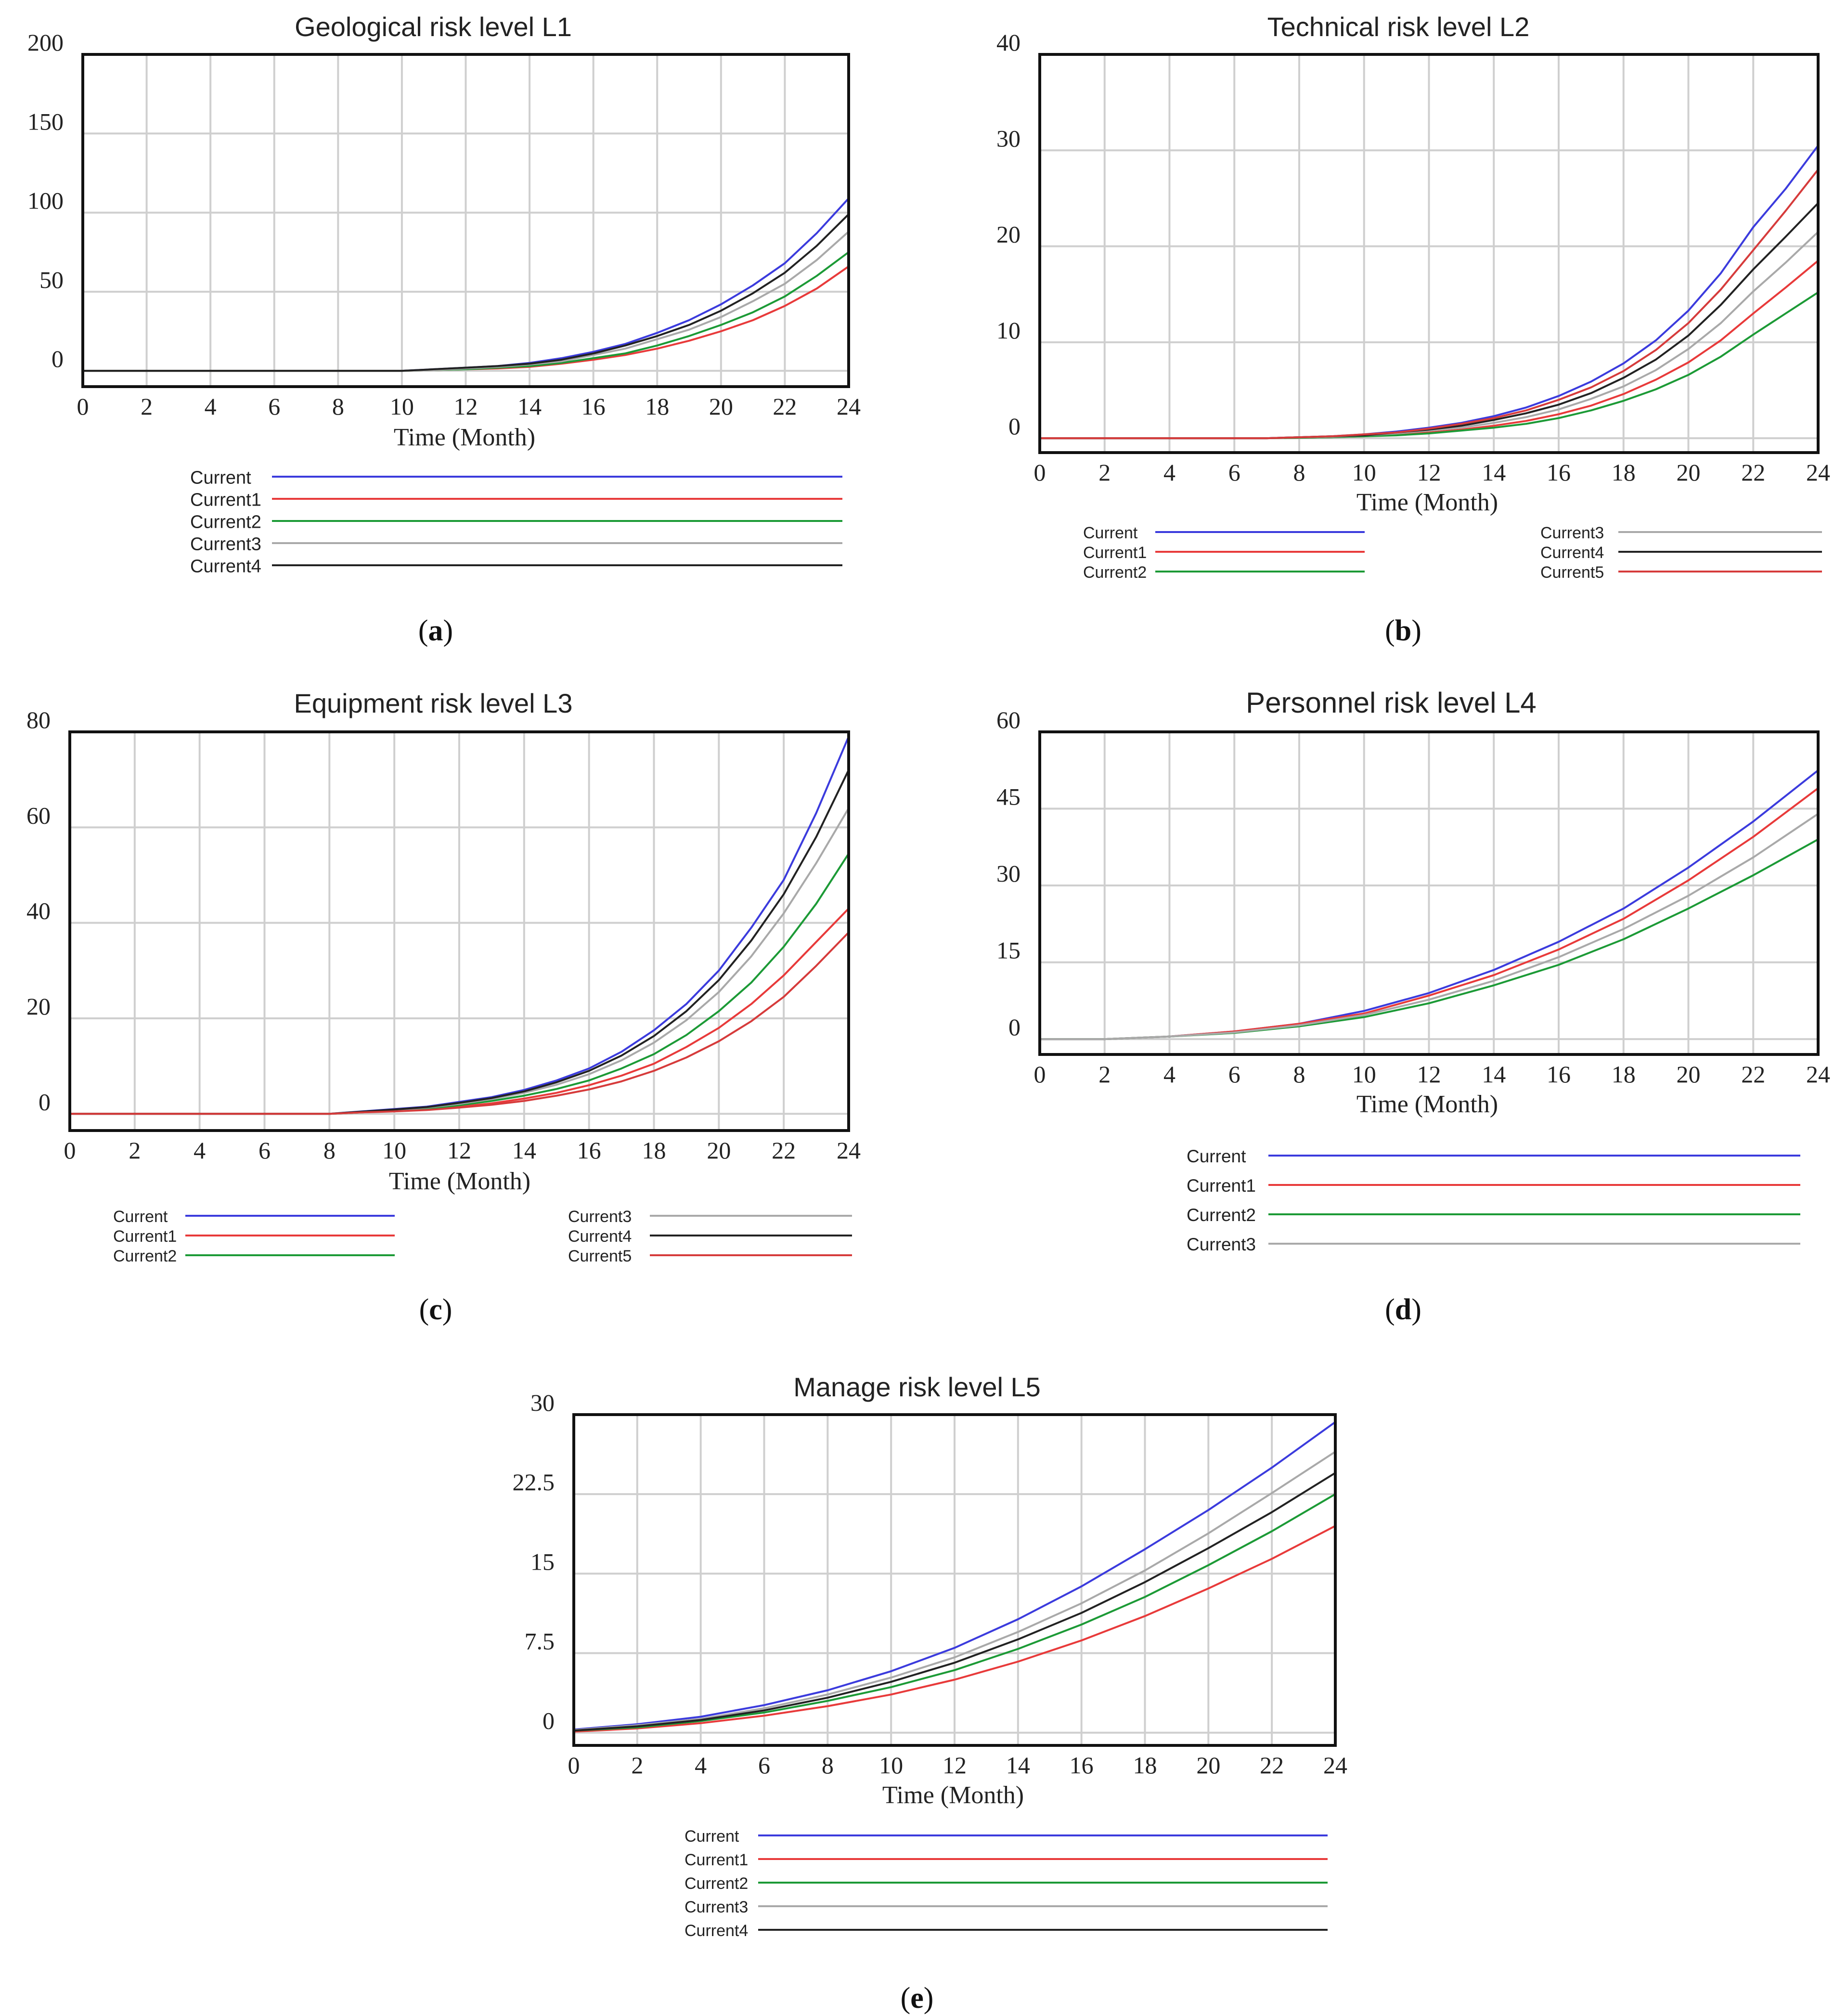 Image resolution: width=1847 pixels, height=2016 pixels. Describe the element at coordinates (600, 1256) in the screenshot. I see `legend-label: Current5` at that location.